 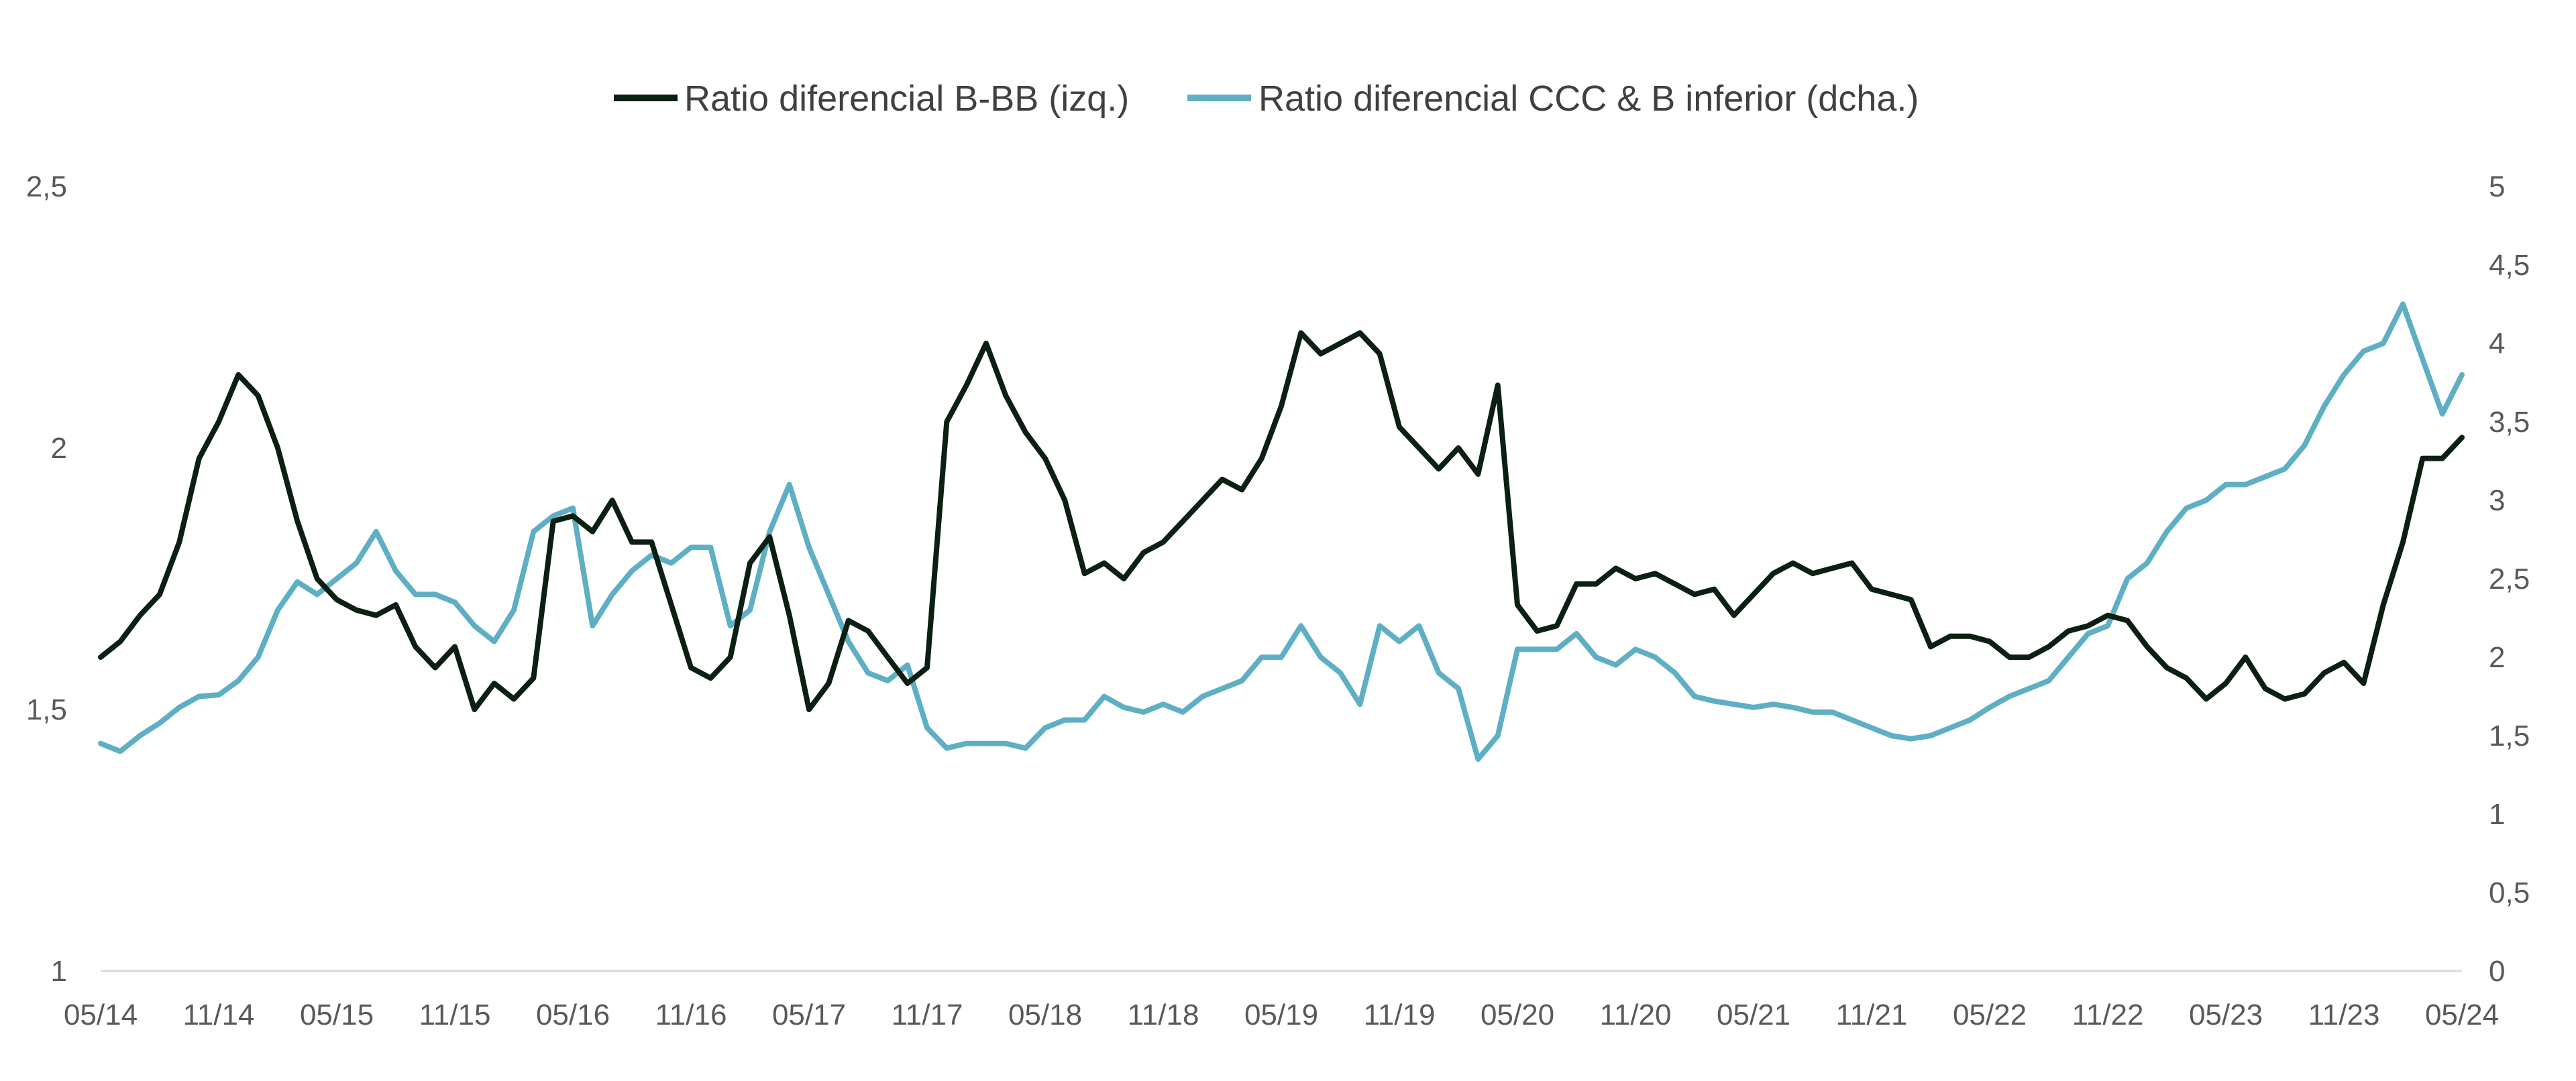 What do you see at coordinates (455, 1015) in the screenshot?
I see `x-tick-label: 11/15` at bounding box center [455, 1015].